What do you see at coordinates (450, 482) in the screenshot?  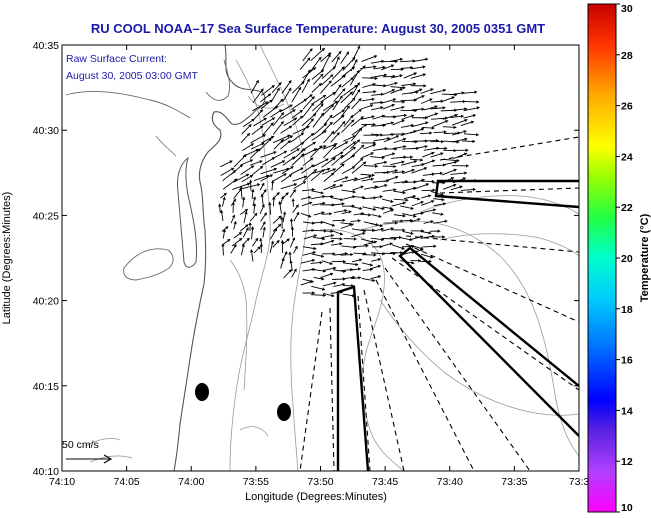 I see `x-tick-label: 73:40` at bounding box center [450, 482].